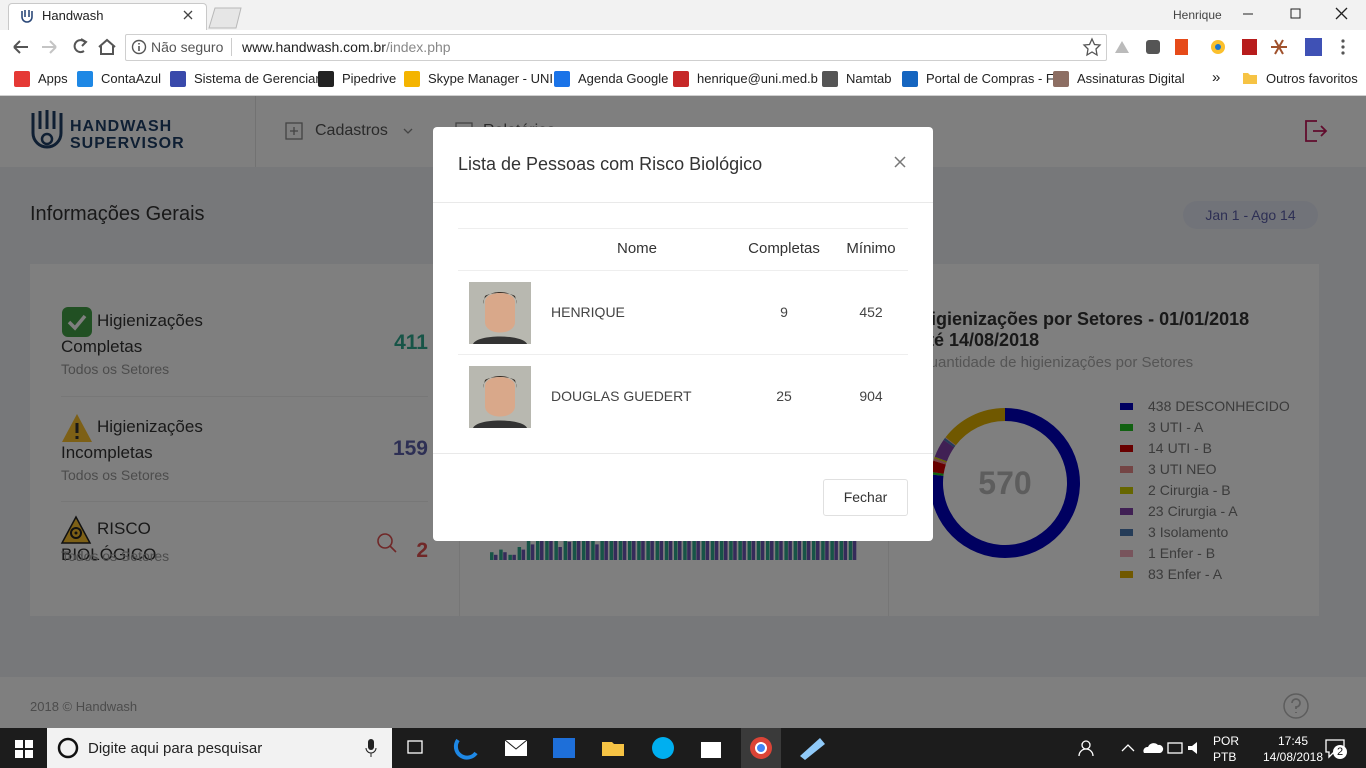 The width and height of the screenshot is (1366, 768). What do you see at coordinates (1216, 77) in the screenshot?
I see `bookmarks-more: »` at bounding box center [1216, 77].